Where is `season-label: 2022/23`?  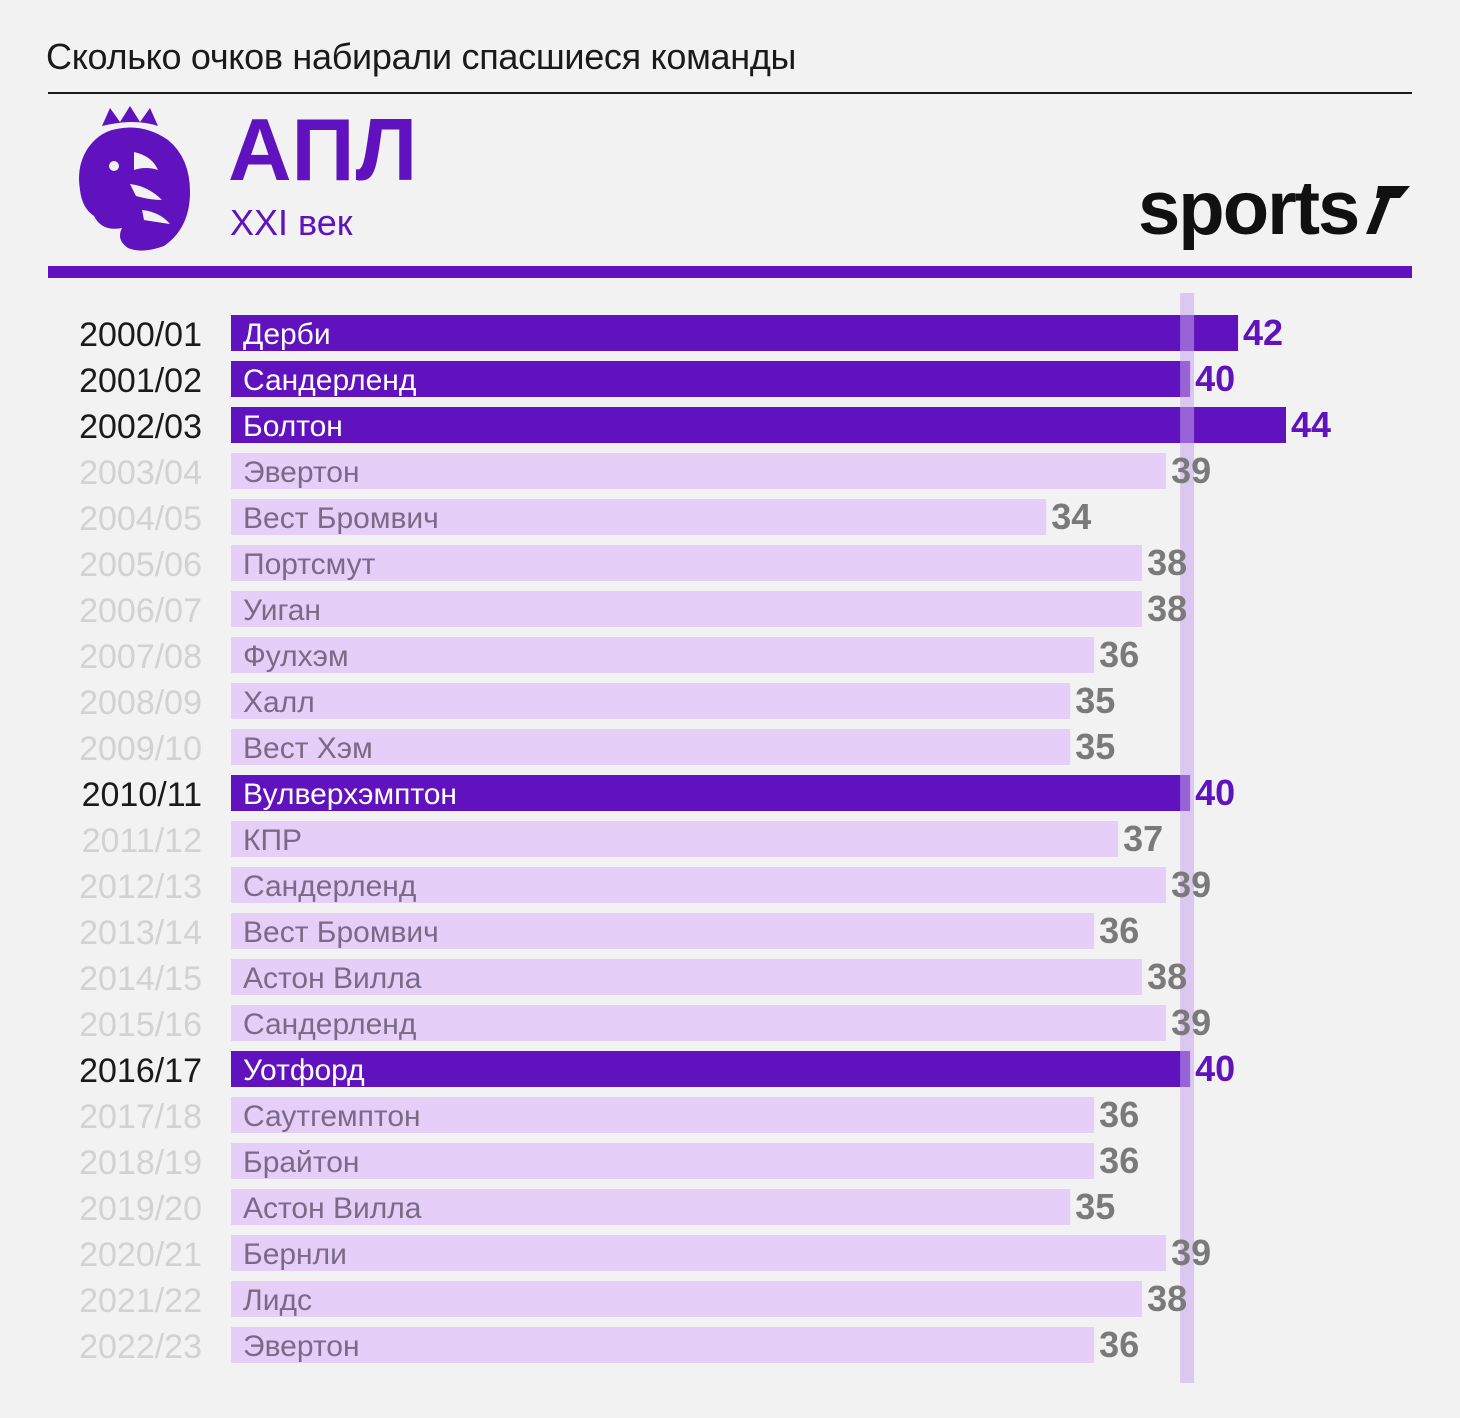
season-label: 2022/23 is located at coordinates (140, 1347).